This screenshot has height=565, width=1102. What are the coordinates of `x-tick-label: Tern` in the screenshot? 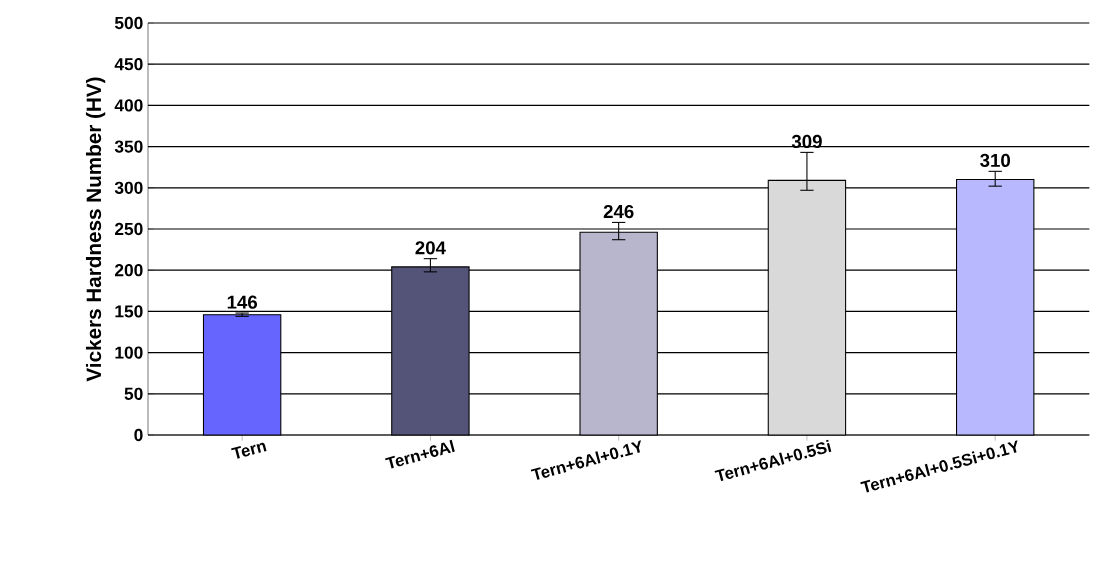 It's located at (249, 450).